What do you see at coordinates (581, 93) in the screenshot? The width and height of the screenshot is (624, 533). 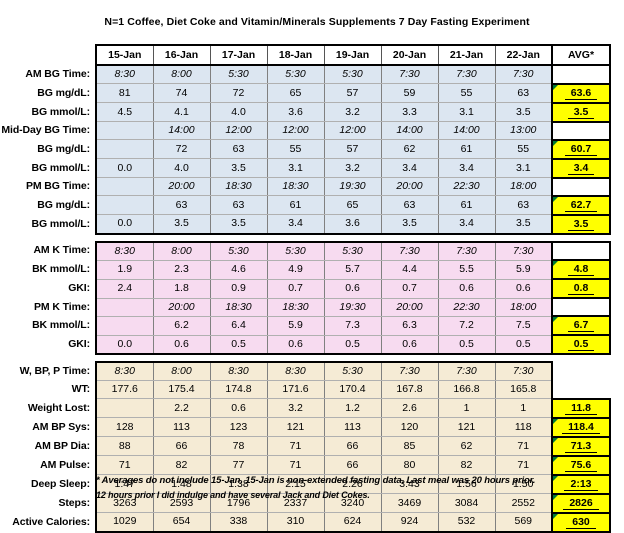 I see `avg-cell: 63.6` at bounding box center [581, 93].